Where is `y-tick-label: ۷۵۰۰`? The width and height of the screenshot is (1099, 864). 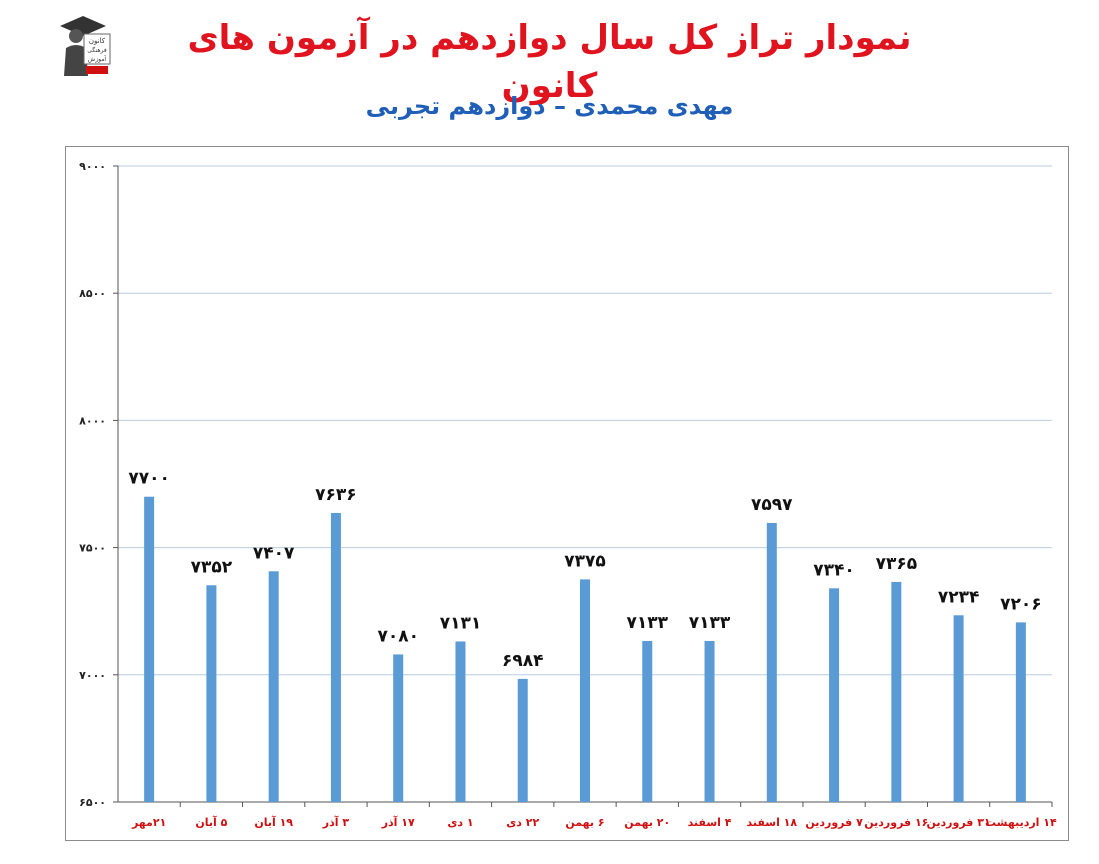 y-tick-label: ۷۵۰۰ is located at coordinates (92, 548).